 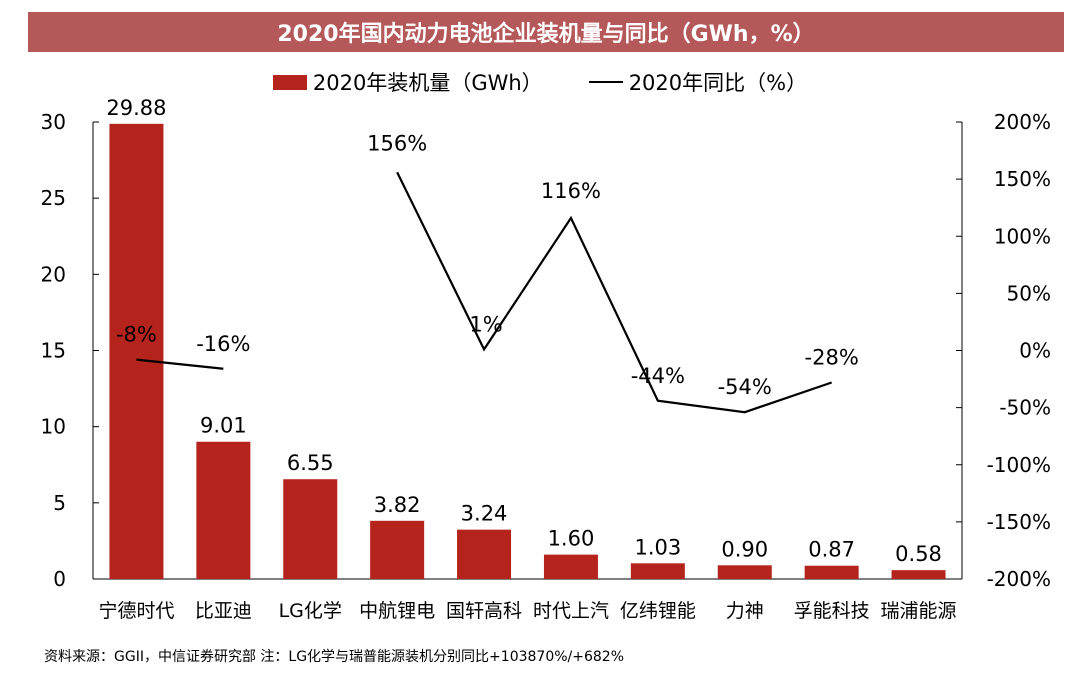 I want to click on x-tick-label: LG化学, so click(x=310, y=611).